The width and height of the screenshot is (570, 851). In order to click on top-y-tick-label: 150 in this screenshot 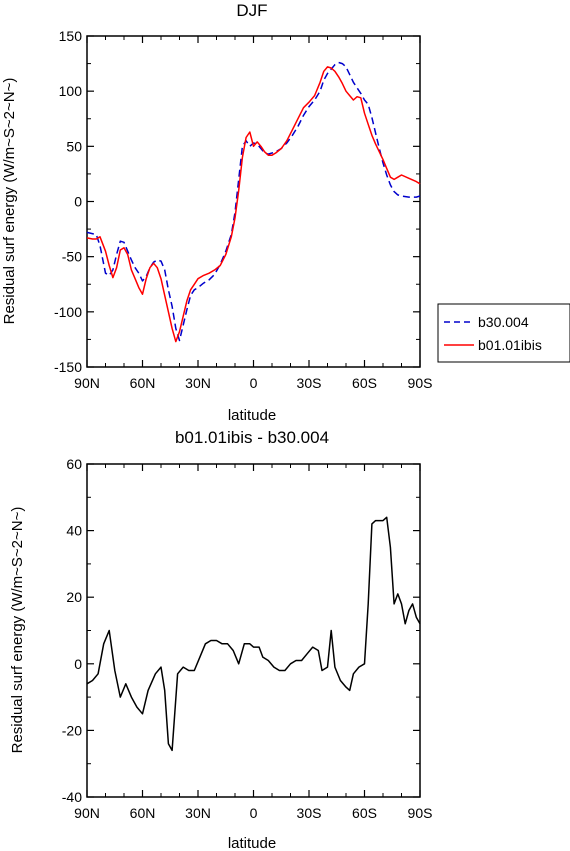, I will do `click(71, 36)`.